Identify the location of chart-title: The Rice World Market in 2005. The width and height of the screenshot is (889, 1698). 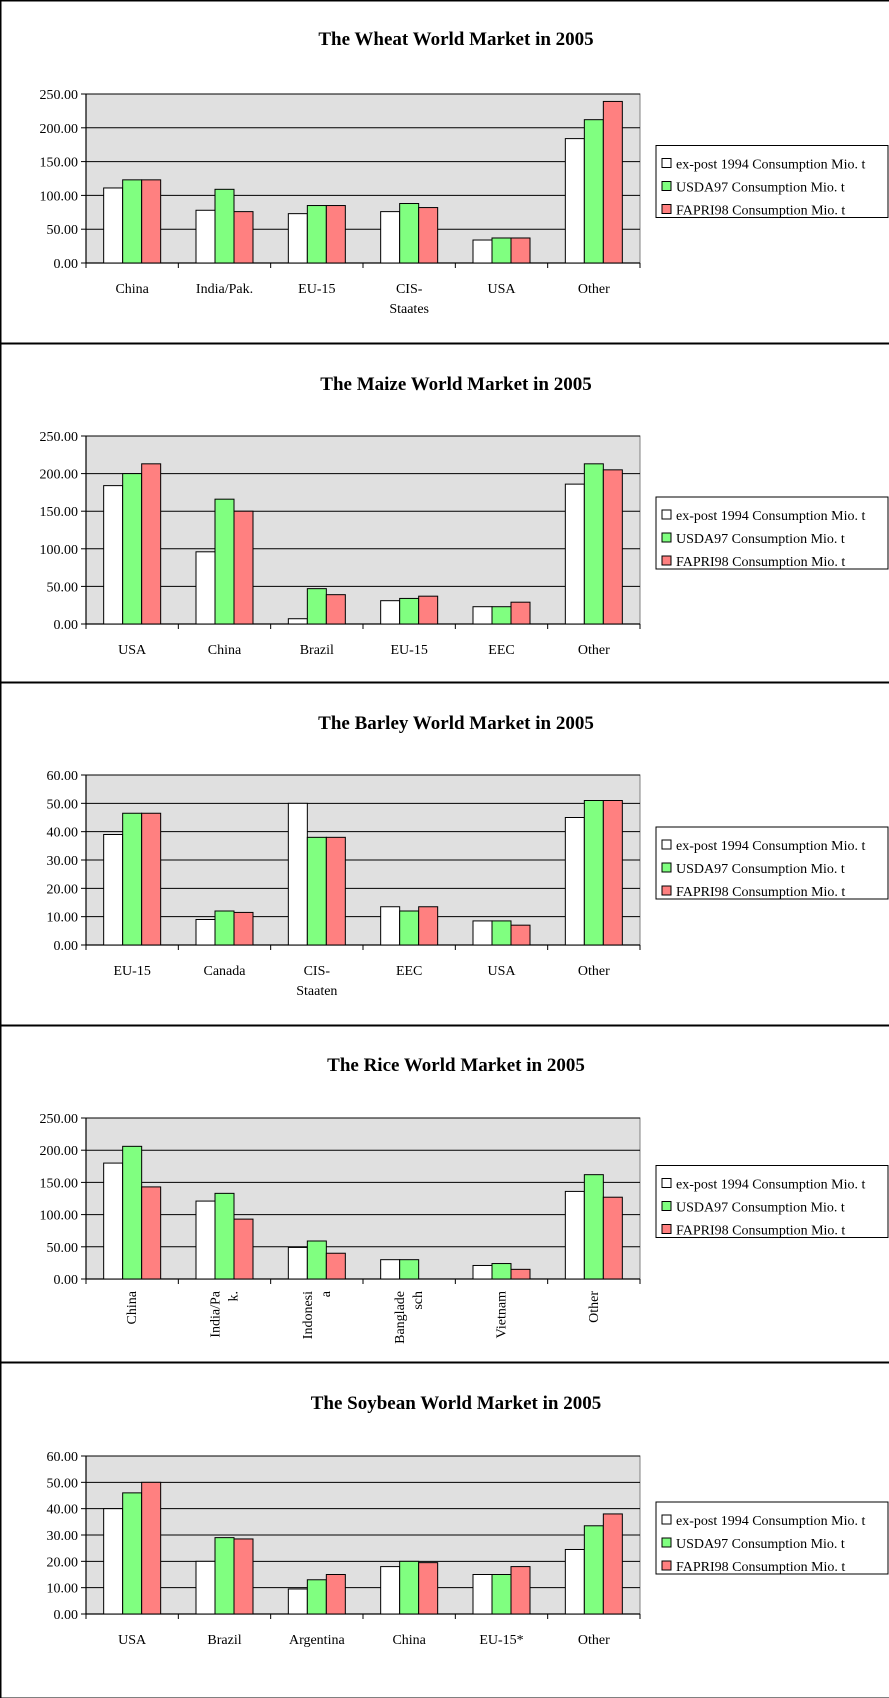
(456, 1065).